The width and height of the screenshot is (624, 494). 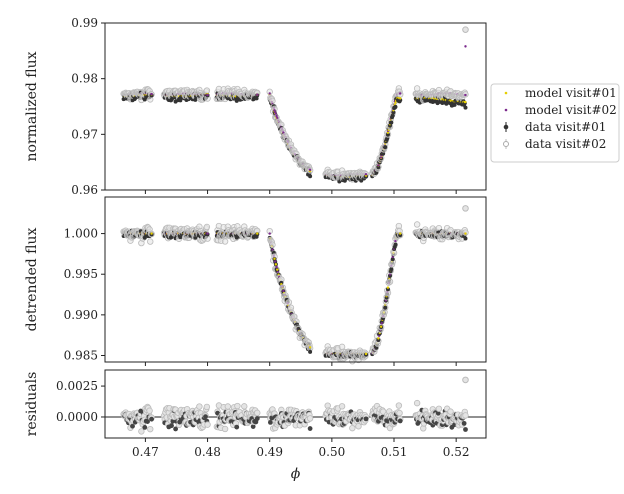 I want to click on outlier-model-point, so click(x=465, y=46).